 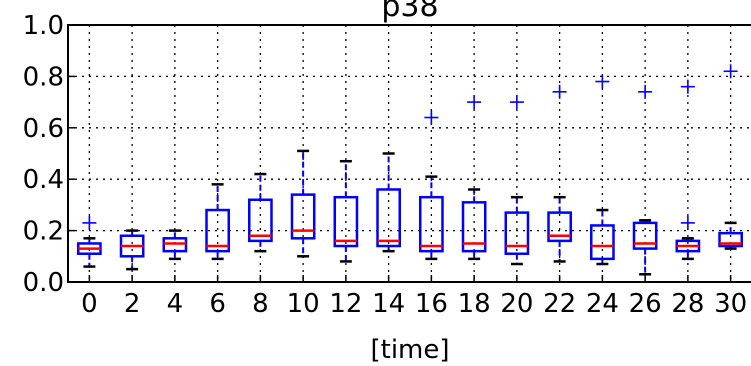 What do you see at coordinates (730, 304) in the screenshot?
I see `x-tick-label: 30` at bounding box center [730, 304].